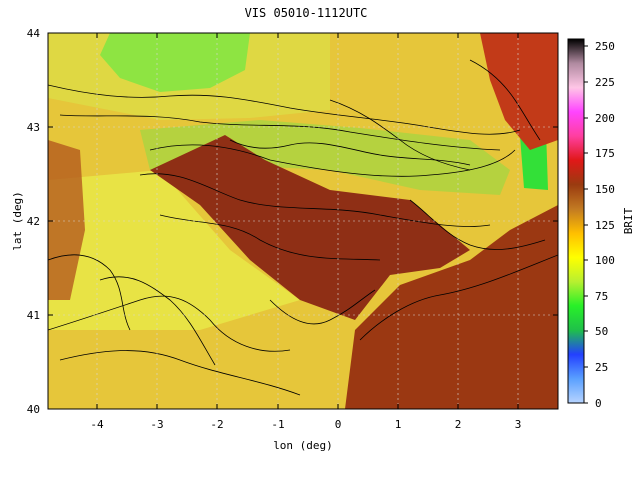 This screenshot has height=480, width=640. What do you see at coordinates (33, 221) in the screenshot?
I see `y-tick-label: 42` at bounding box center [33, 221].